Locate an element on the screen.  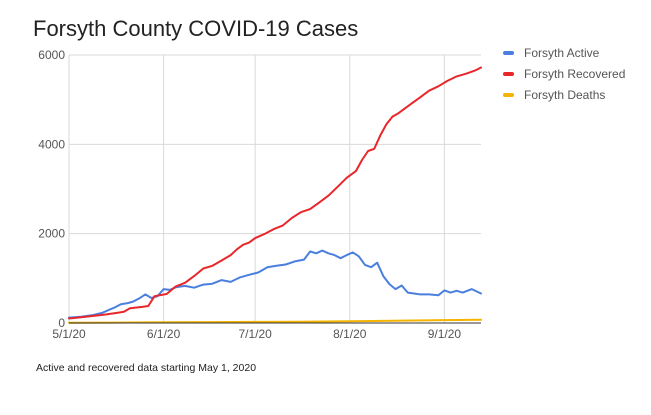
series-line-forsyth-active is located at coordinates (275, 284).